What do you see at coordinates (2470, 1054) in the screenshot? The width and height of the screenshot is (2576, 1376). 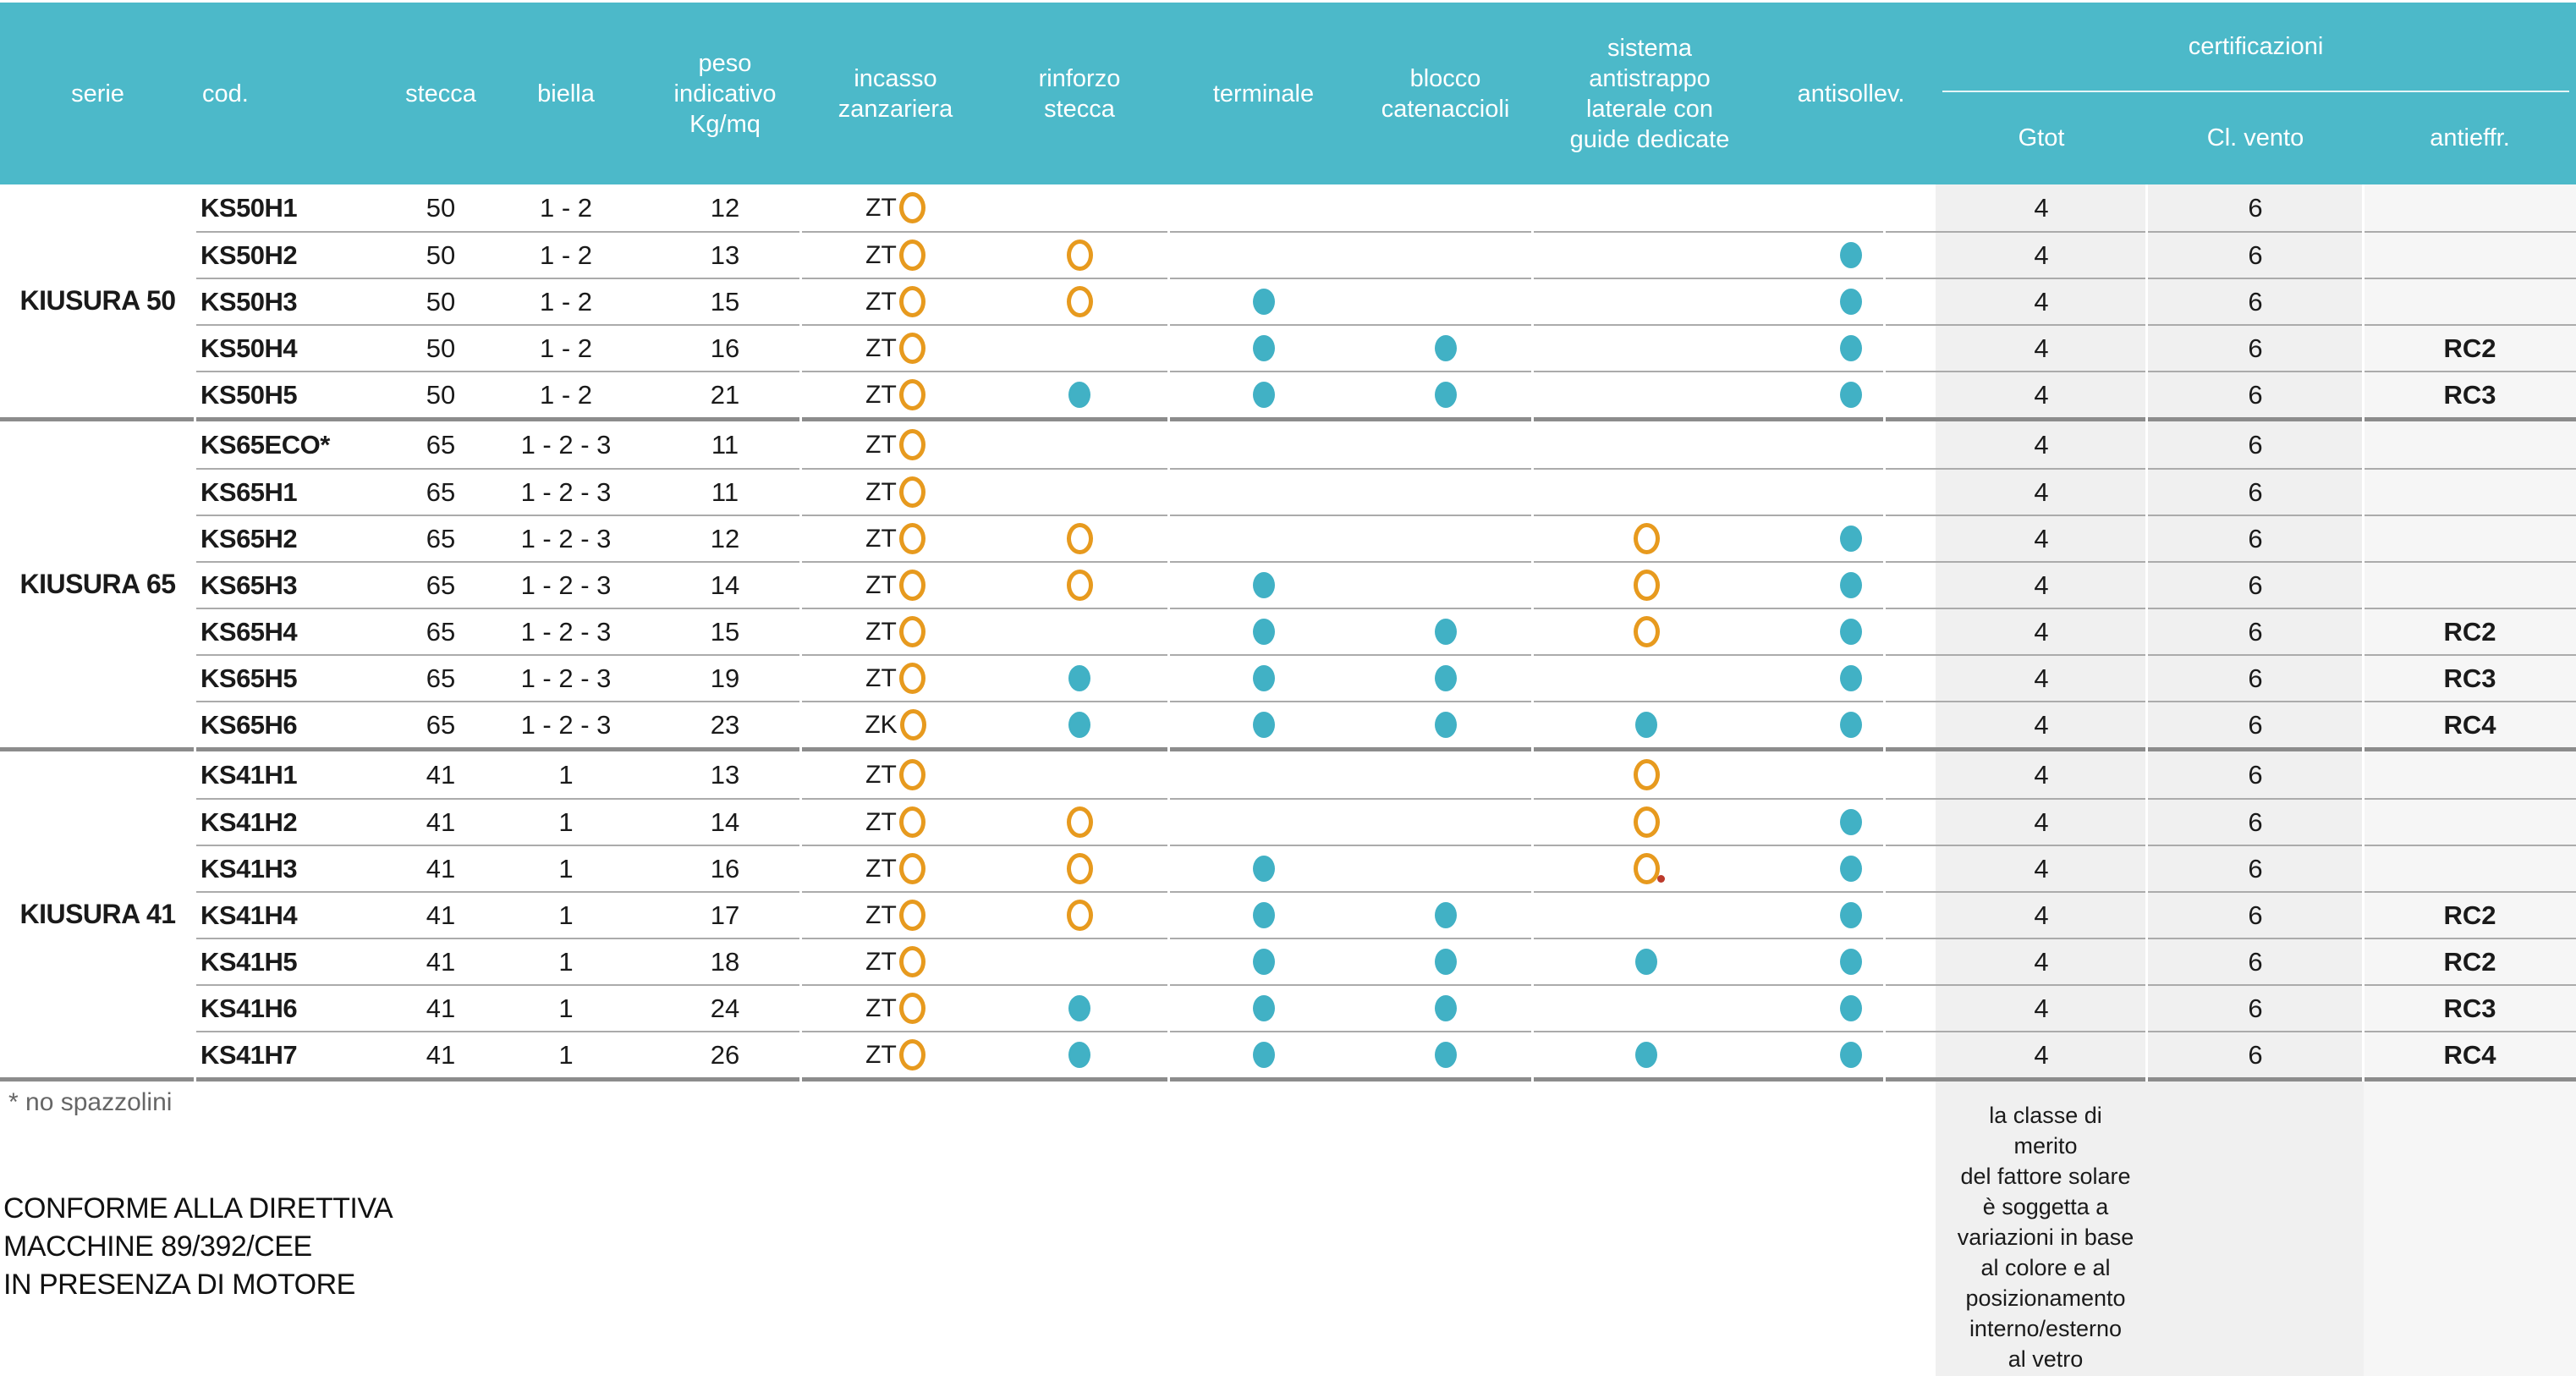 I see `cell-antieffr: RC4` at bounding box center [2470, 1054].